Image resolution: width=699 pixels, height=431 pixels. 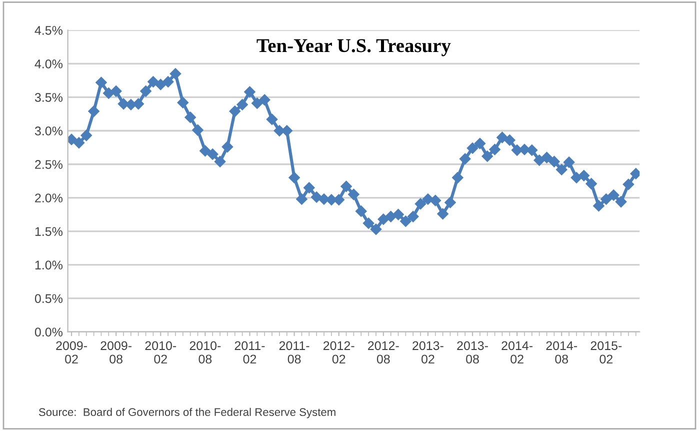 What do you see at coordinates (48, 265) in the screenshot?
I see `y-tick-label: 1.0%` at bounding box center [48, 265].